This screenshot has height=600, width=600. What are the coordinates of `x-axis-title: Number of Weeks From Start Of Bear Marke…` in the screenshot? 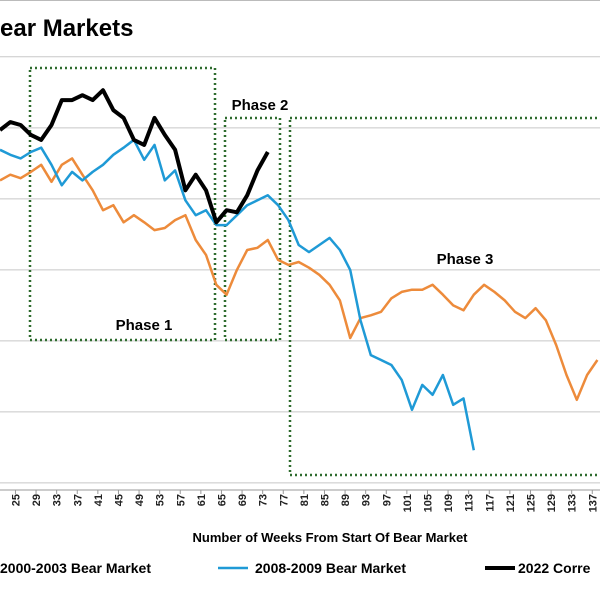 It's located at (331, 537).